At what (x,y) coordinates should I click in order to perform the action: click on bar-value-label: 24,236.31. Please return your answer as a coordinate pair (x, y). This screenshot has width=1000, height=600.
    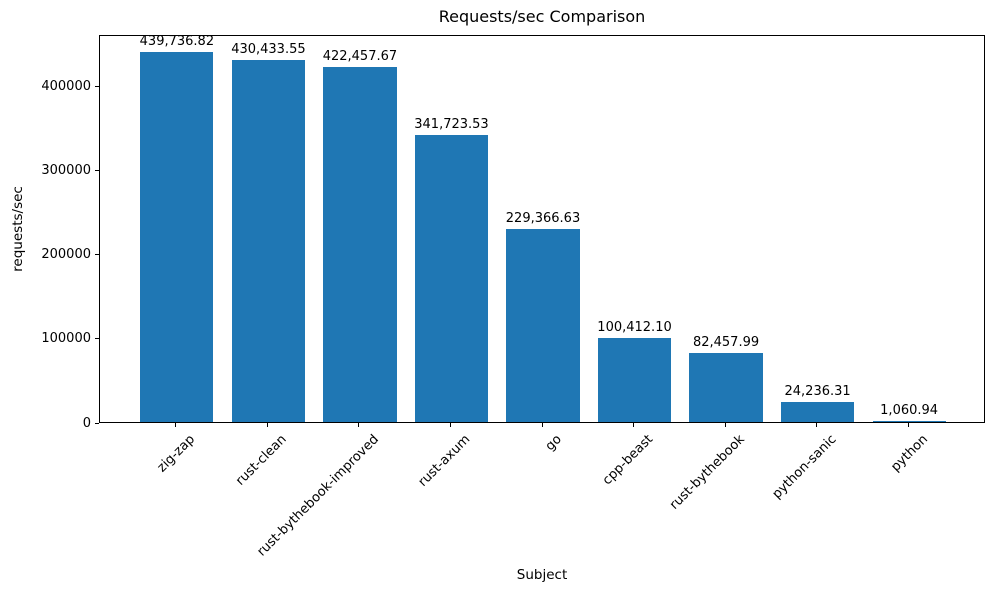
    Looking at the image, I should click on (817, 391).